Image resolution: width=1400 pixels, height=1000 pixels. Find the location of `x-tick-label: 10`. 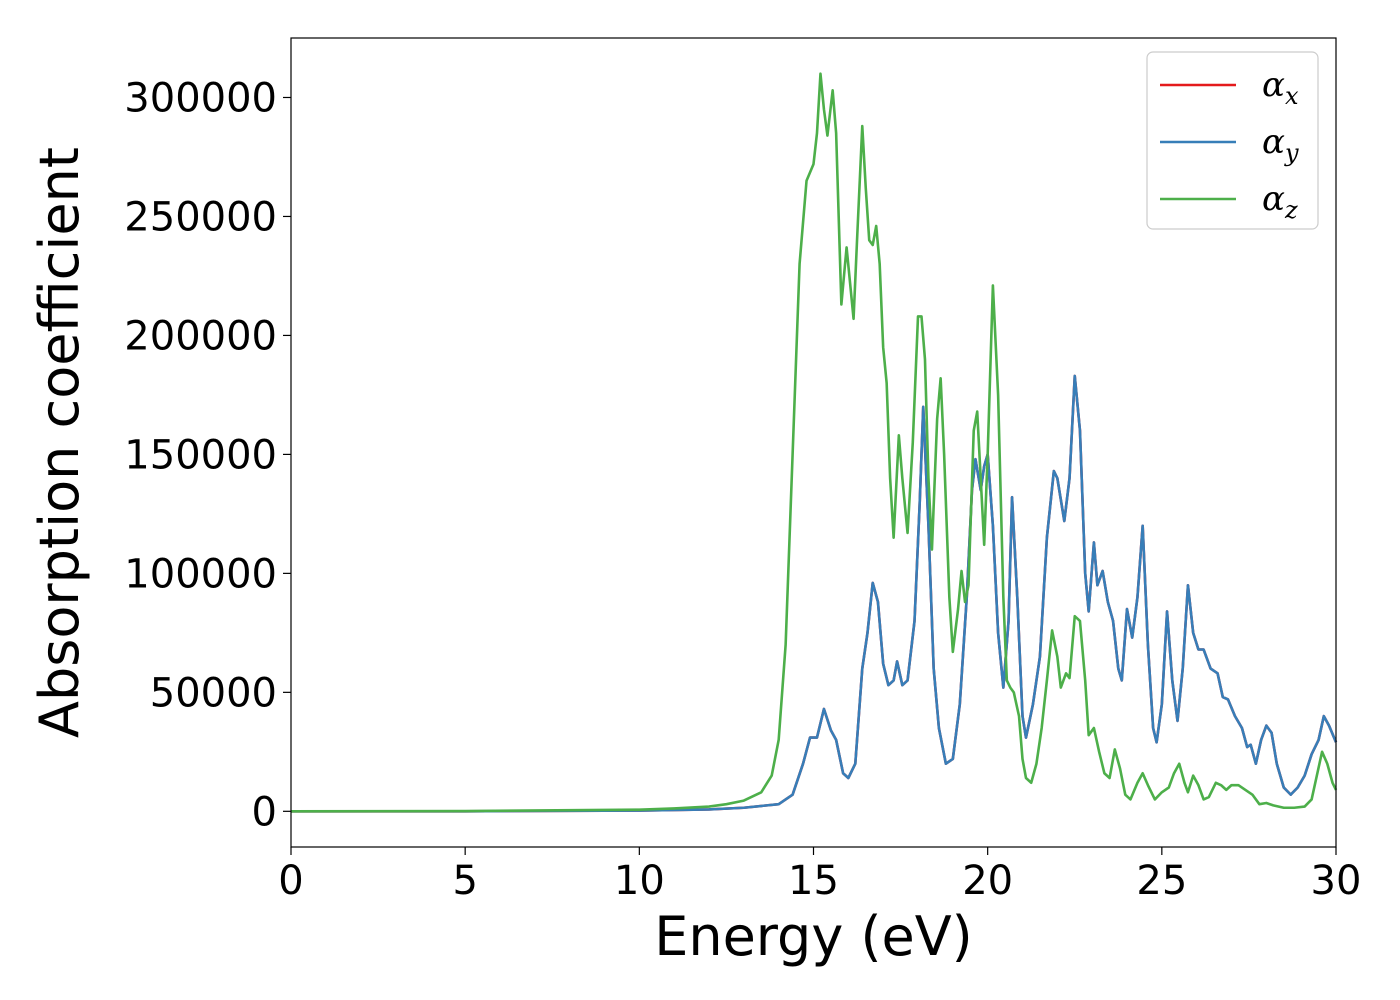

x-tick-label: 10 is located at coordinates (639, 881).